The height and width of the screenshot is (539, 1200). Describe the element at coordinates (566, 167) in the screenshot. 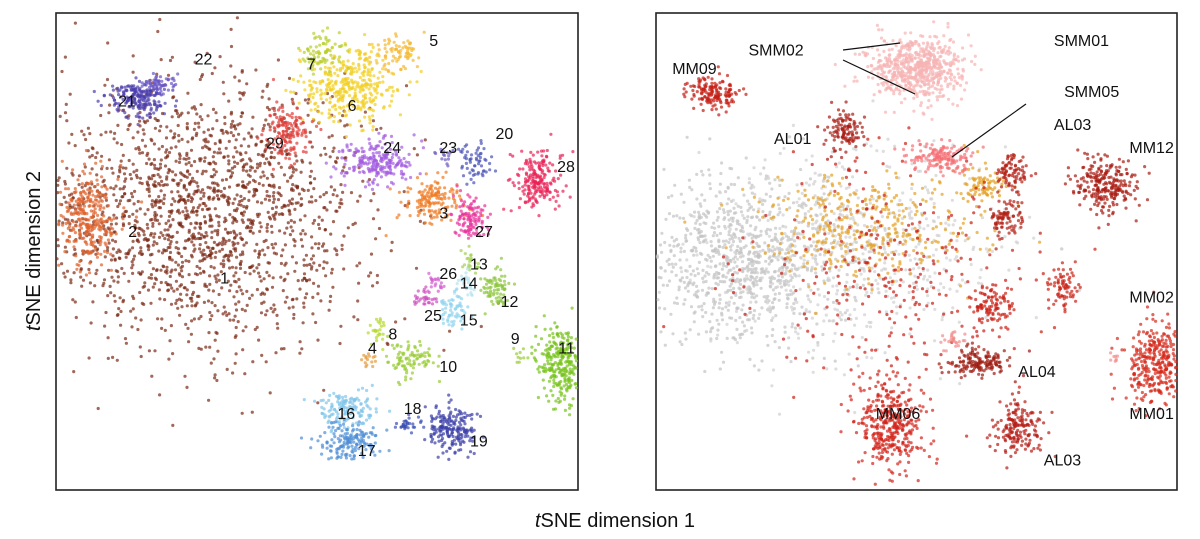

I see `cluster-label-28: 28` at that location.